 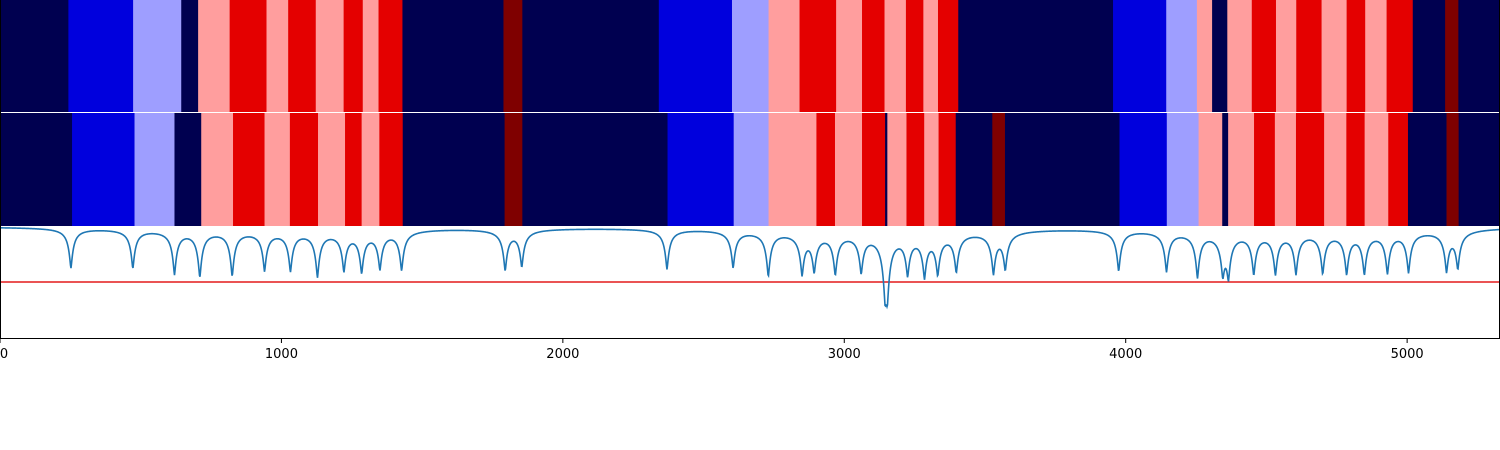 What do you see at coordinates (281, 354) in the screenshot?
I see `x-tick-label-2: 1000` at bounding box center [281, 354].